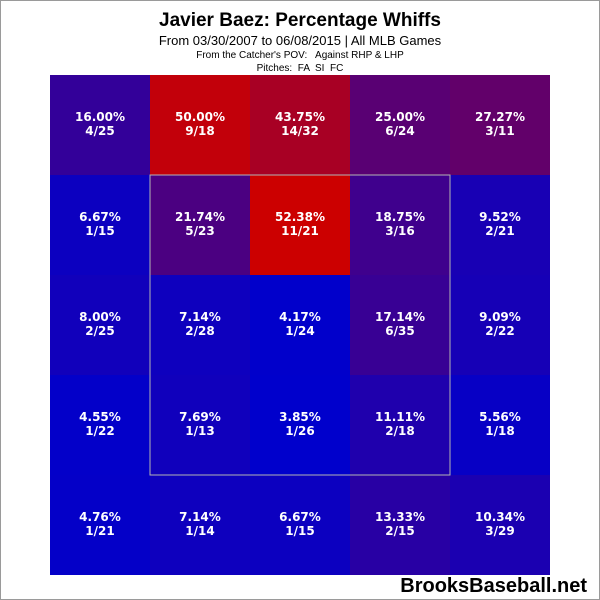 This screenshot has height=600, width=600. I want to click on zone-cell-r2-c3: 52.38%11/21, so click(300, 225).